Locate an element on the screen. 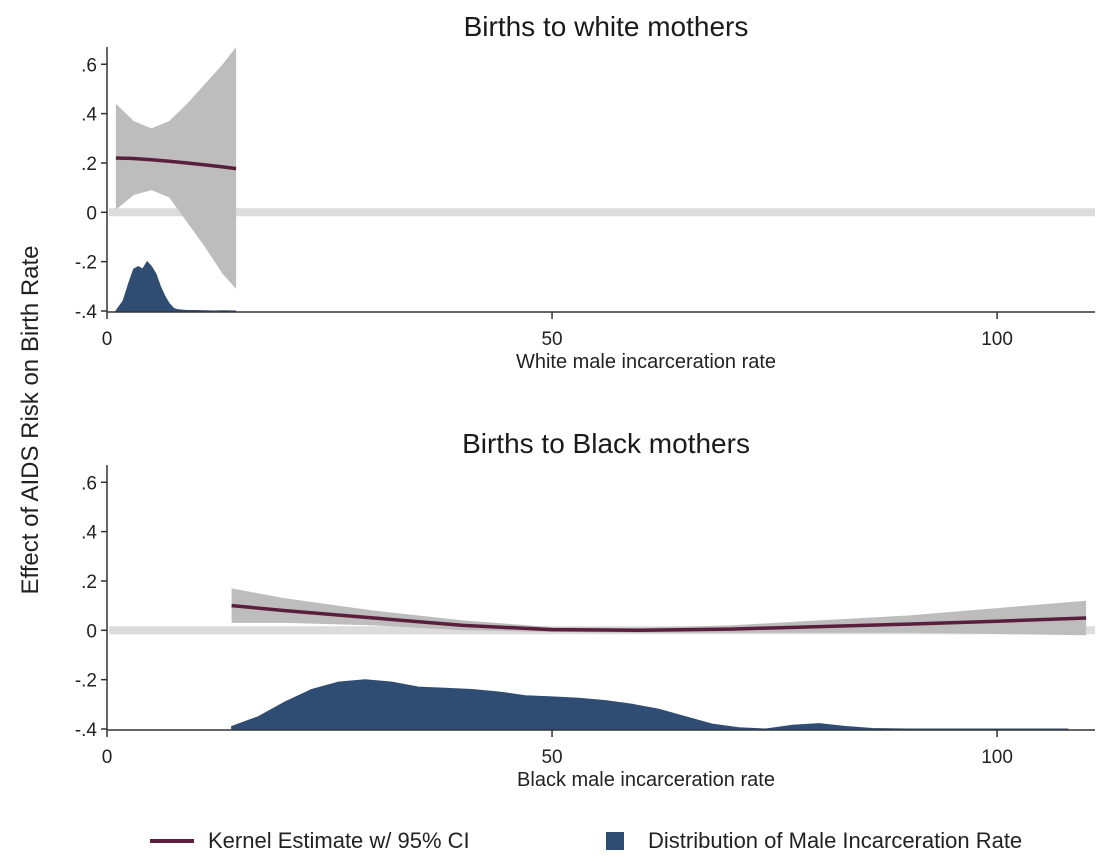 This screenshot has width=1098, height=863. legend-box-swatch is located at coordinates (615, 841).